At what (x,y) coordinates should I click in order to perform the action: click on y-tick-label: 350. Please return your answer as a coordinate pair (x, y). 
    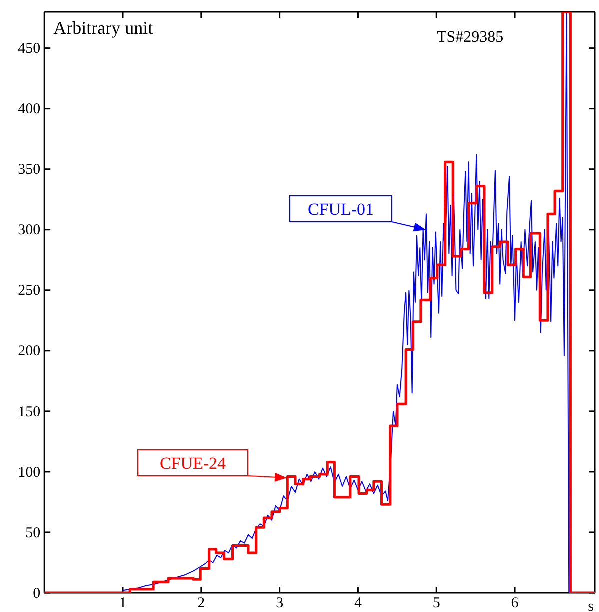
    Looking at the image, I should click on (29, 170).